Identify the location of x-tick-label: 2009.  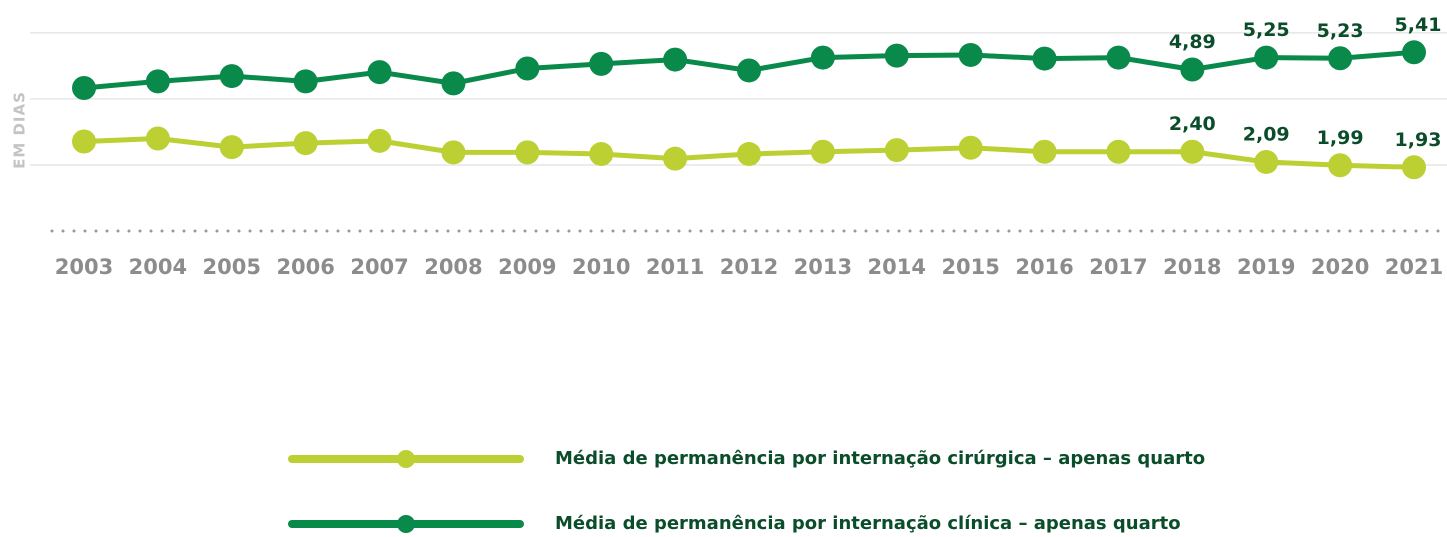
(527, 267).